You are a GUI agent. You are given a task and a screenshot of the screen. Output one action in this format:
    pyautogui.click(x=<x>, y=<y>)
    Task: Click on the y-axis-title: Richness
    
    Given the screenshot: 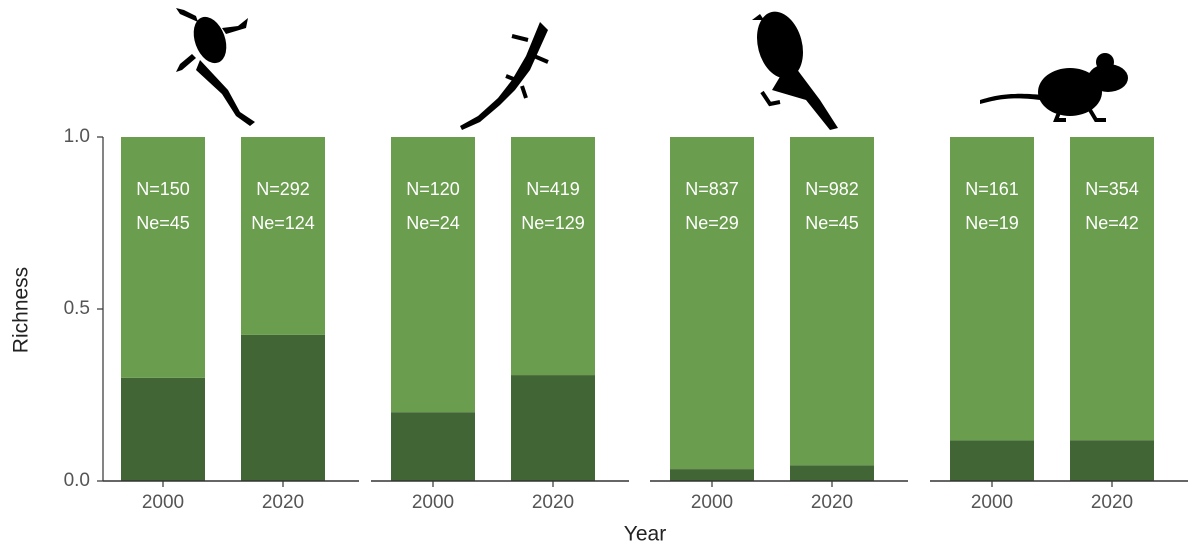 What is the action you would take?
    pyautogui.click(x=21, y=310)
    